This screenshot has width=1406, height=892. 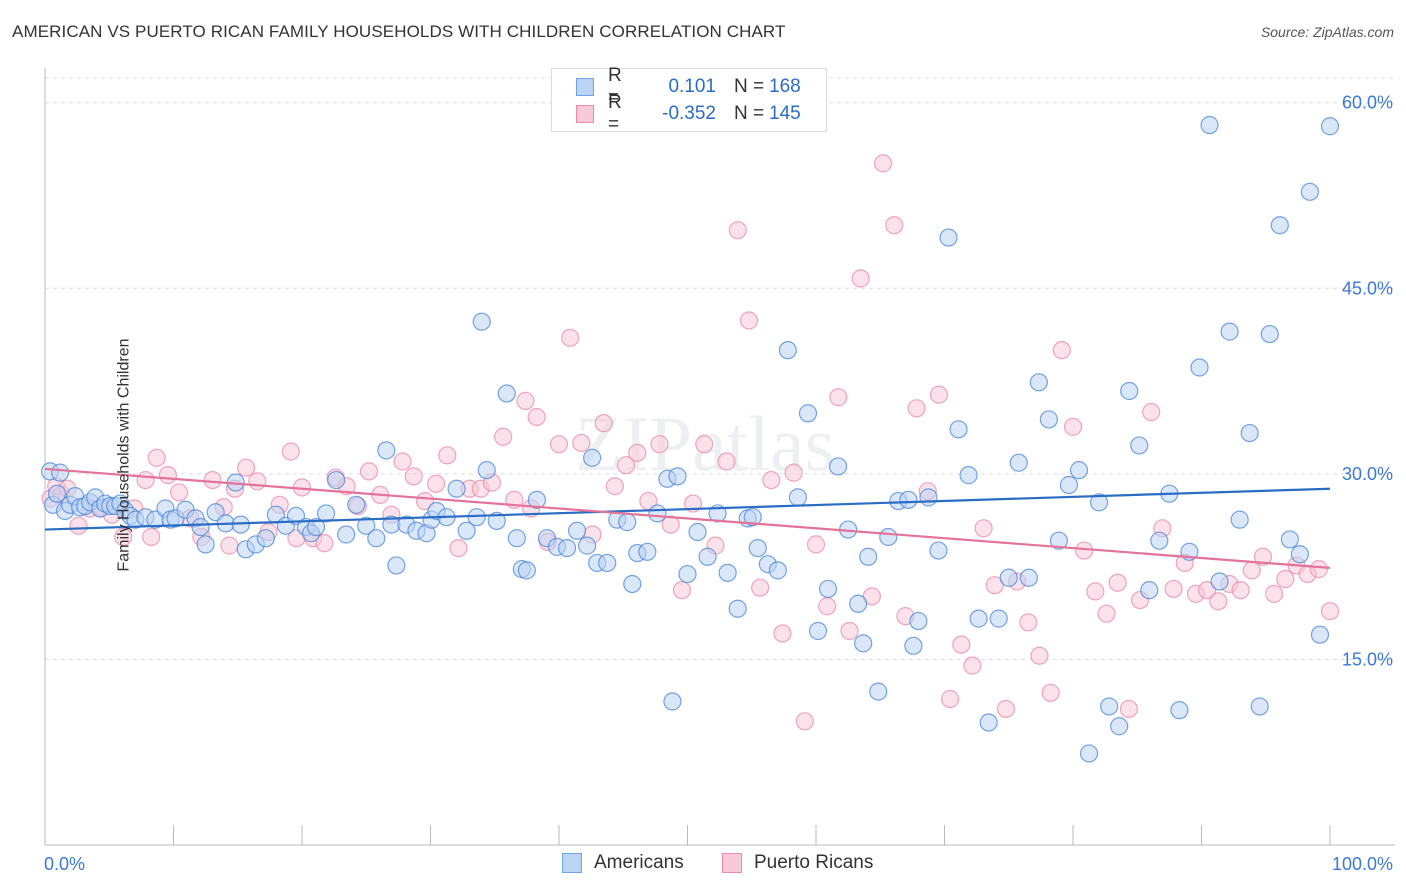 I want to click on n-label: N =, so click(x=749, y=86).